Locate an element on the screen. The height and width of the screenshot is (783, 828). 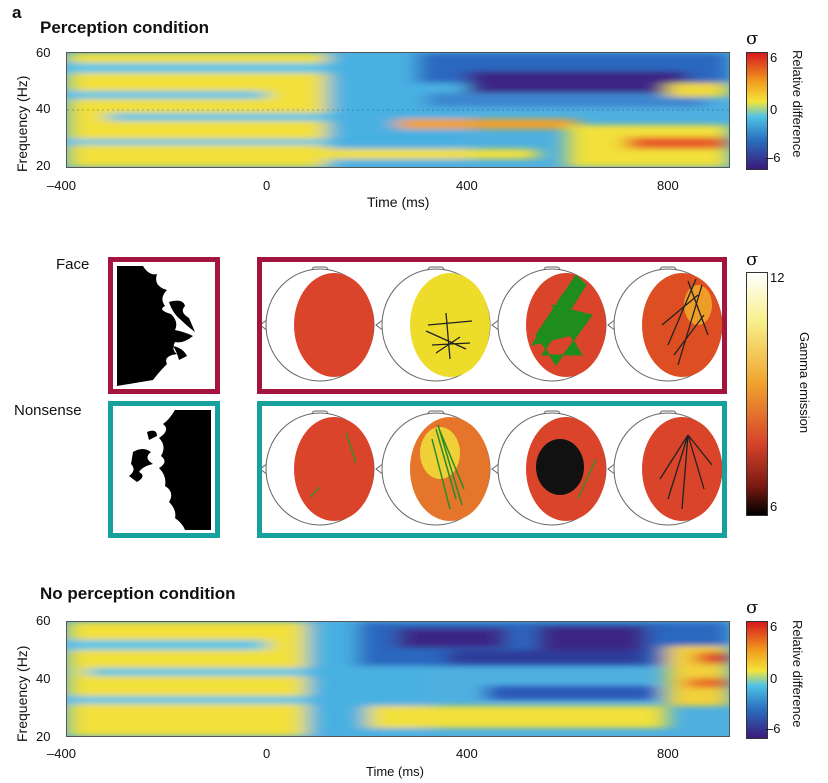
face-stimulus-frame is located at coordinates (164, 325).